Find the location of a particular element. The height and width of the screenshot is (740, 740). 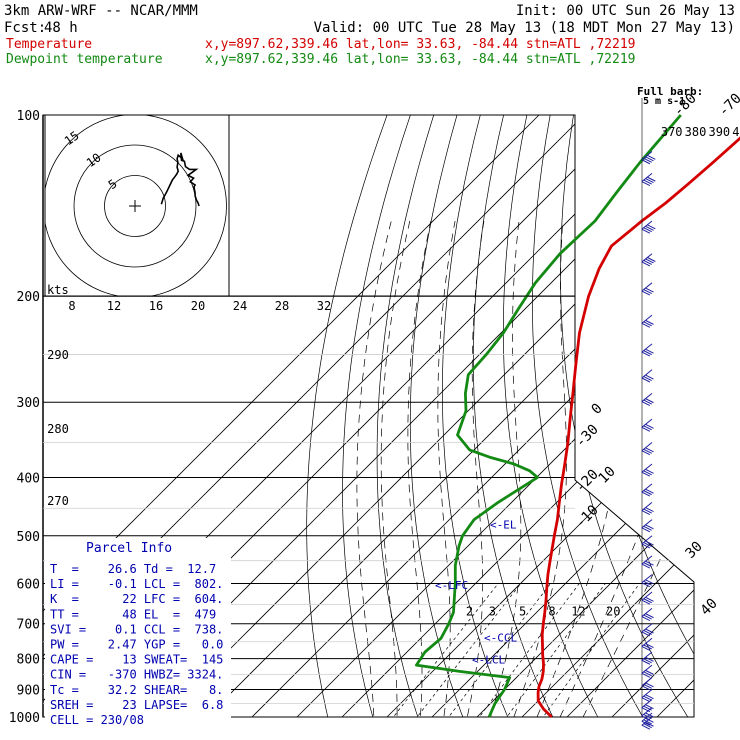

theta-label: 270 is located at coordinates (58, 501).